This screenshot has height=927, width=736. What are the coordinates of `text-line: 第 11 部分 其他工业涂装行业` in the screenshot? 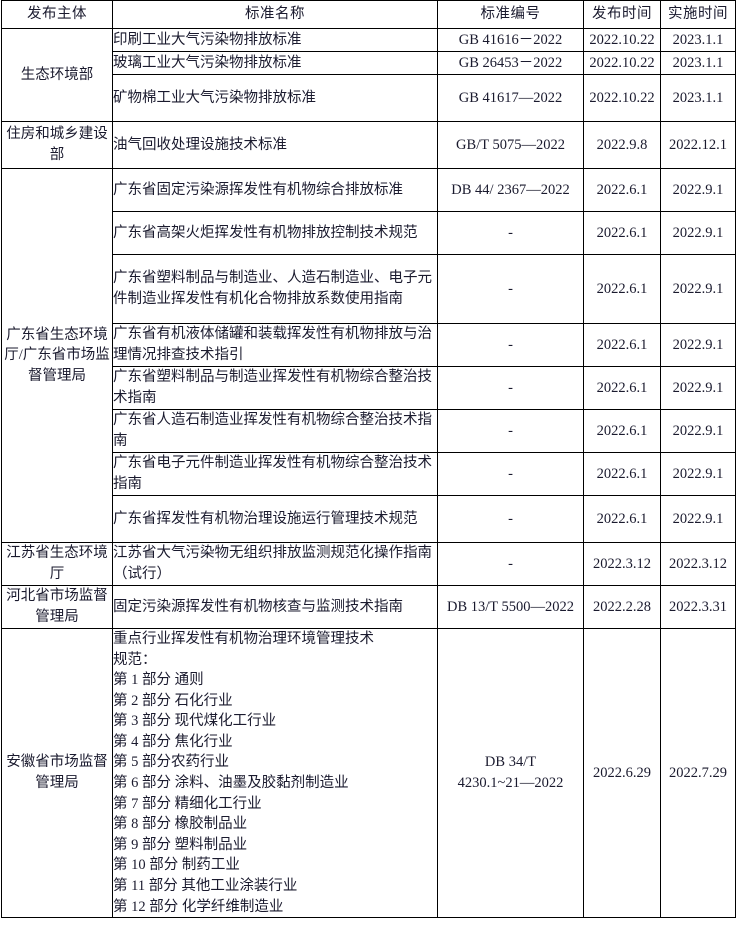 It's located at (205, 885).